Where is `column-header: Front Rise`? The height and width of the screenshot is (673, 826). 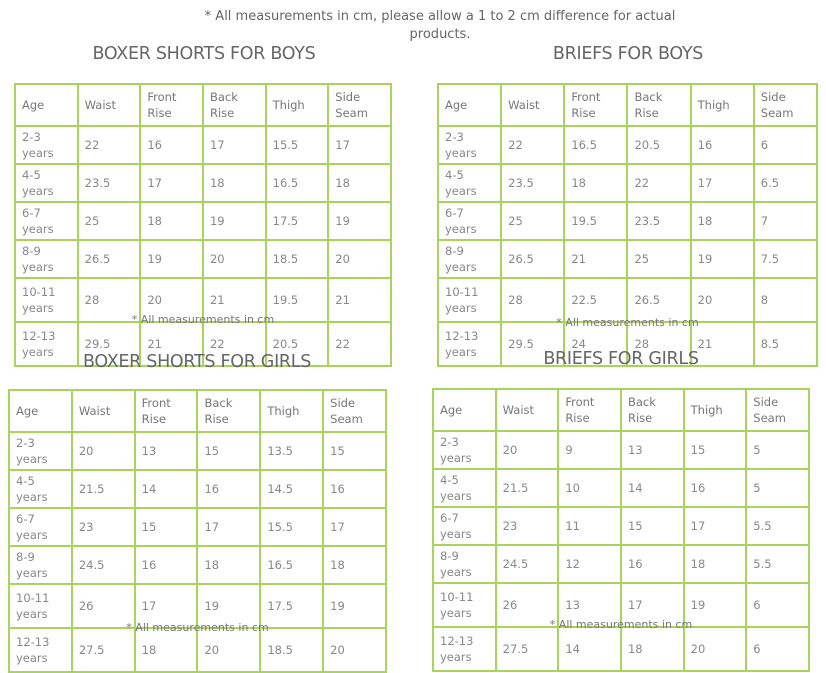
column-header: Front Rise is located at coordinates (171, 105).